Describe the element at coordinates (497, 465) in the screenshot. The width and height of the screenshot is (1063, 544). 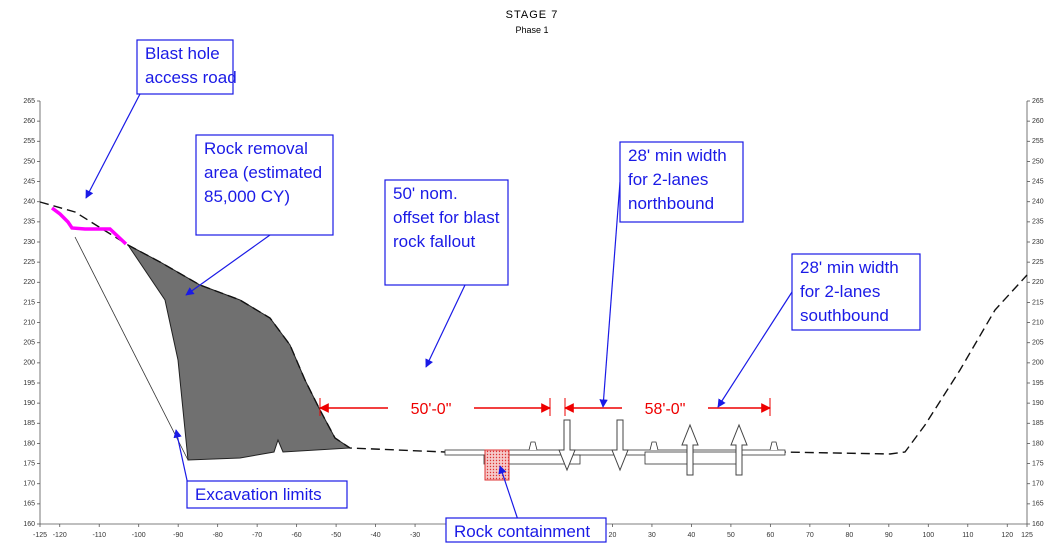
I see `rock-containment` at that location.